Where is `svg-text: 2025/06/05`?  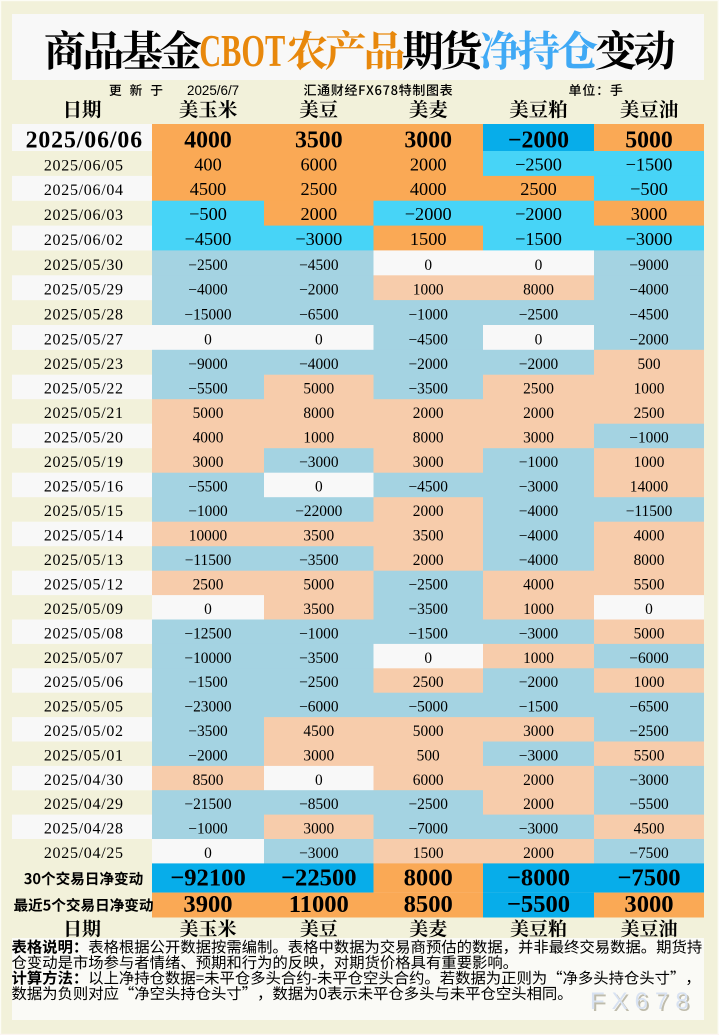
svg-text: 2025/06/05 is located at coordinates (84, 165).